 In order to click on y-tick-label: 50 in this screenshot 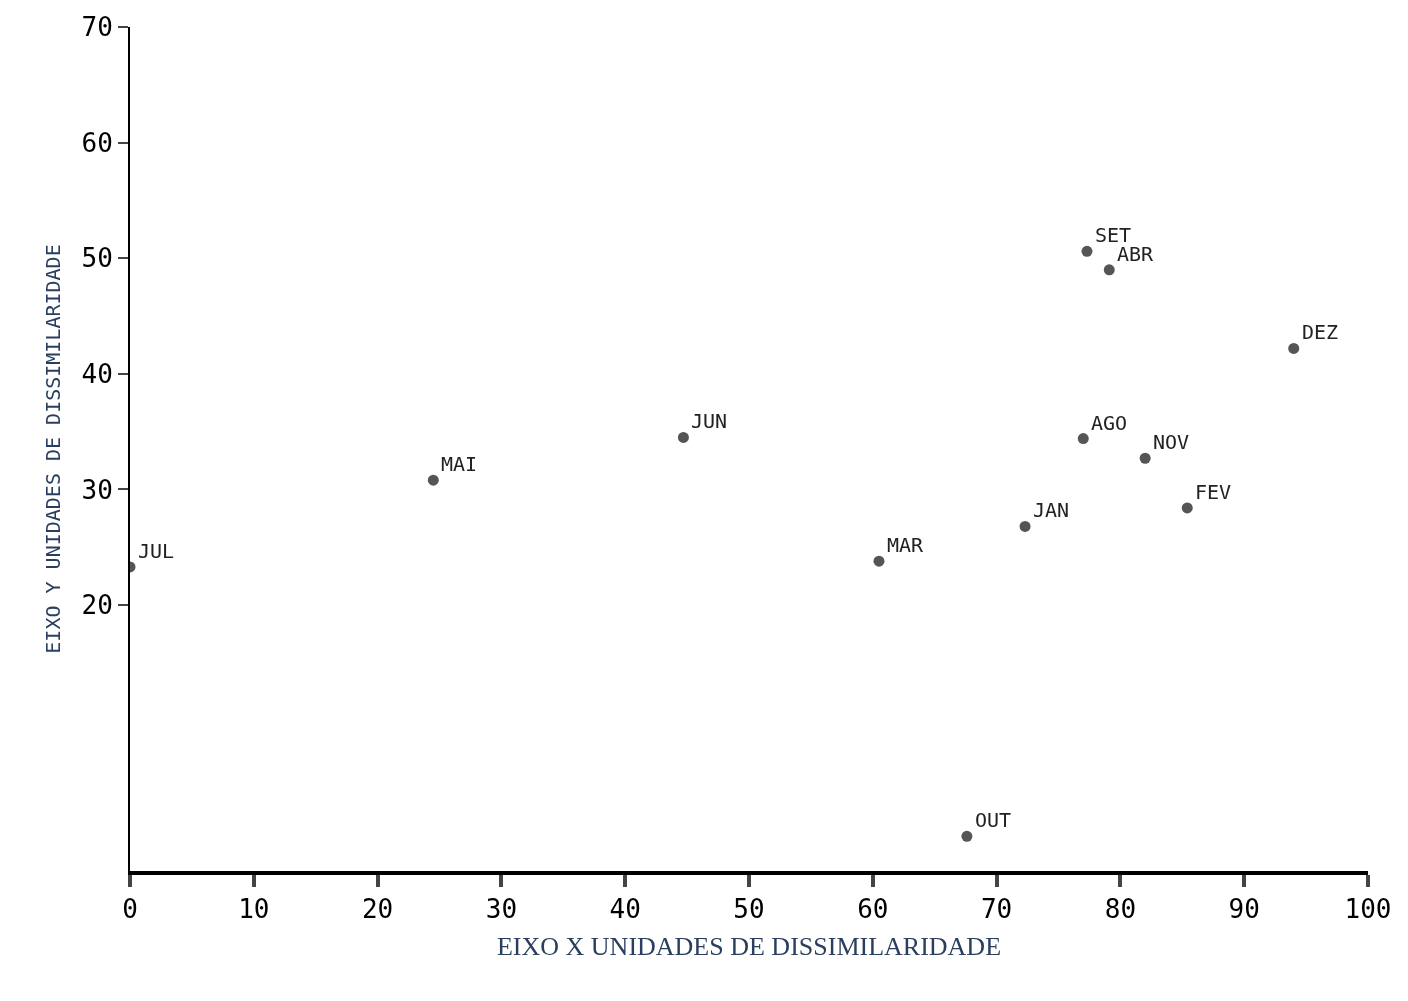, I will do `click(97, 258)`.